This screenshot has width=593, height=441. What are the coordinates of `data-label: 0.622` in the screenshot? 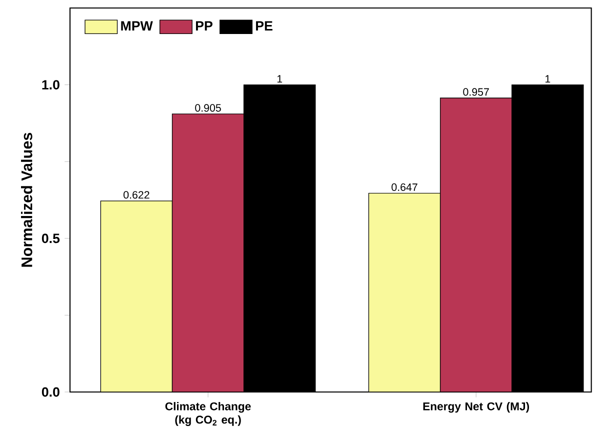 It's located at (137, 195).